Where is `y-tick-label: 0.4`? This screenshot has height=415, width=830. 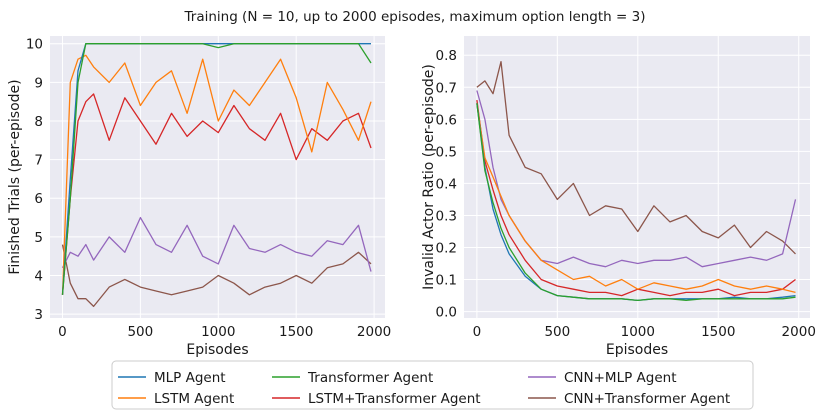 y-tick-label: 0.4 is located at coordinates (446, 184).